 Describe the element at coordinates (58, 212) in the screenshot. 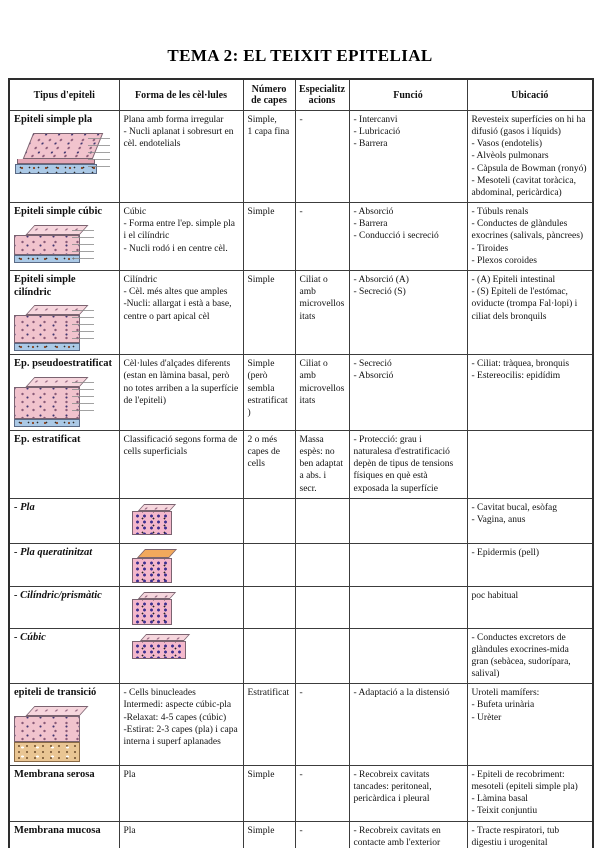

I see `epitheli-type-label: Epiteli simple cúbic` at that location.